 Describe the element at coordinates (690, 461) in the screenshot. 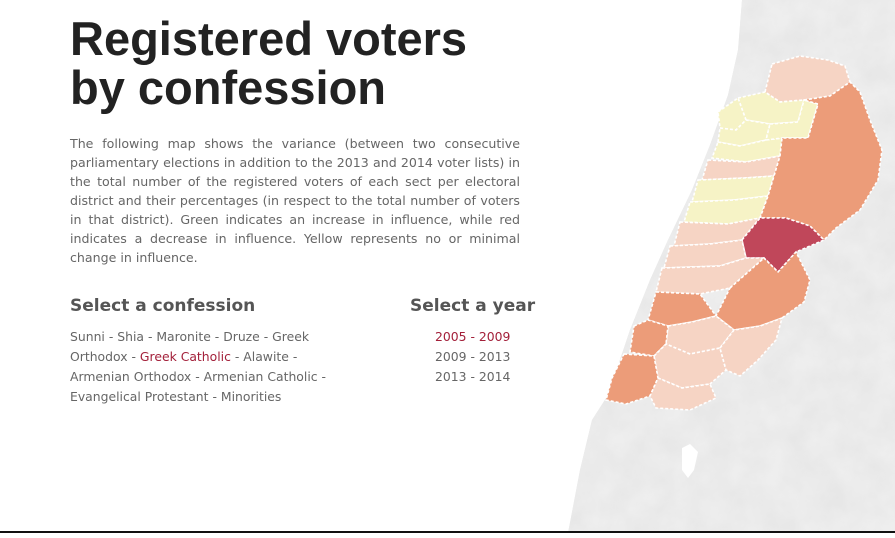

I see `lake-shape` at that location.